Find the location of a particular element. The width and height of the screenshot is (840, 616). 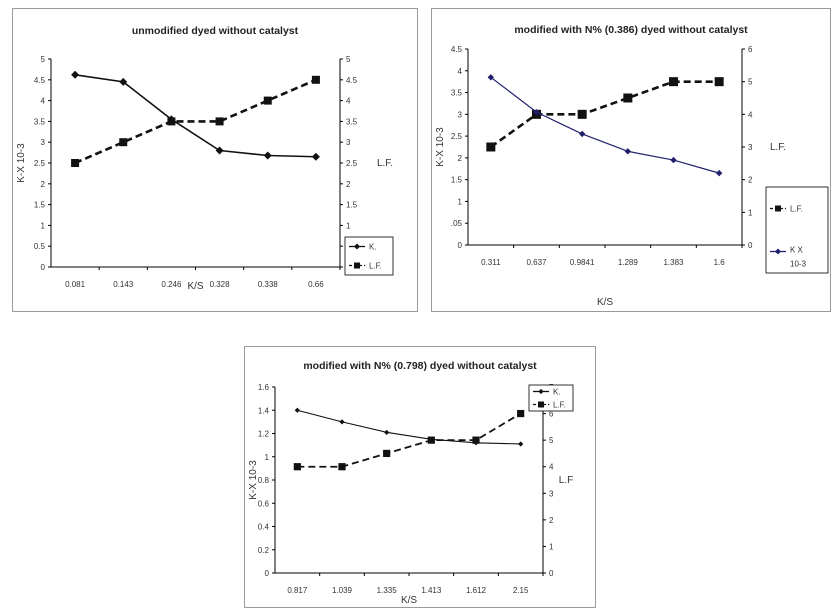

x-tick-label: 1.383 is located at coordinates (673, 262).